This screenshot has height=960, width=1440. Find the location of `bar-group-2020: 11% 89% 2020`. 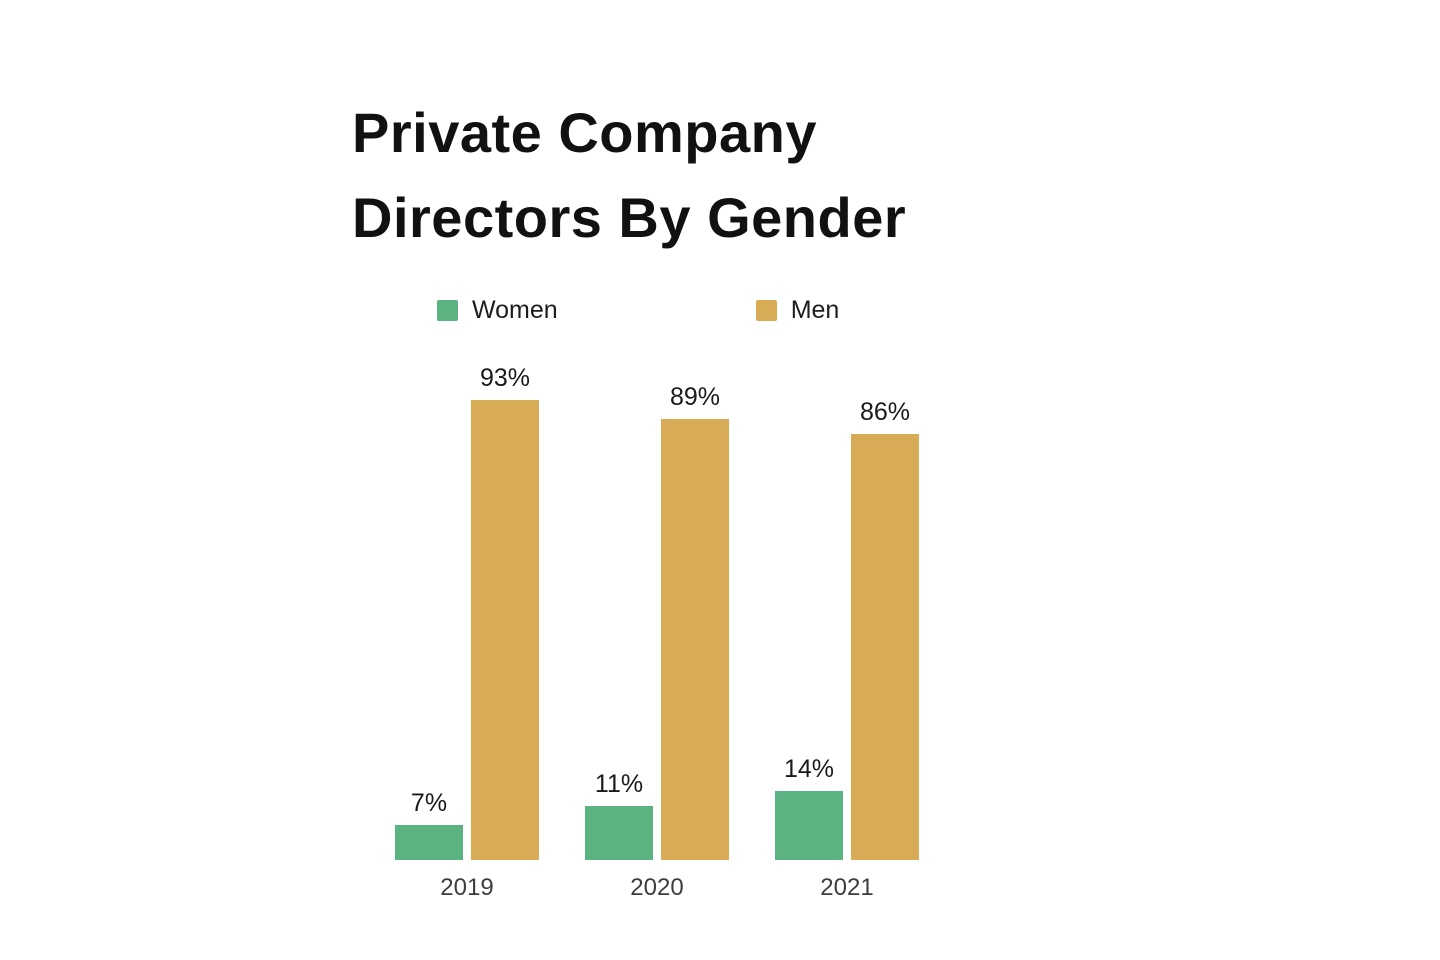

bar-group-2020: 11% 89% 2020 is located at coordinates (657, 627).